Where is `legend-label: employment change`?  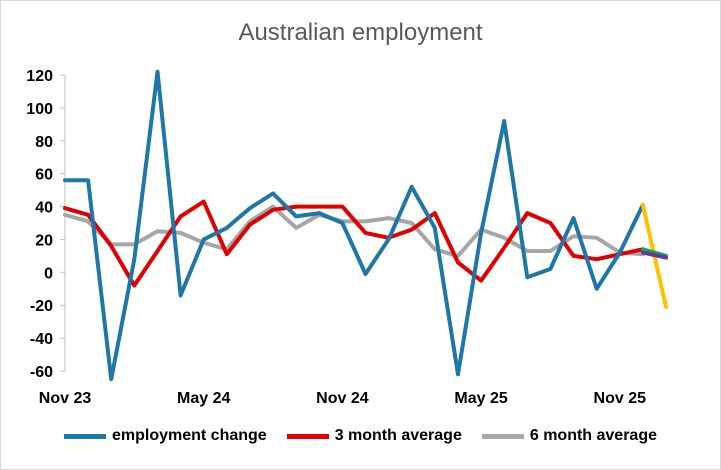 legend-label: employment change is located at coordinates (189, 435).